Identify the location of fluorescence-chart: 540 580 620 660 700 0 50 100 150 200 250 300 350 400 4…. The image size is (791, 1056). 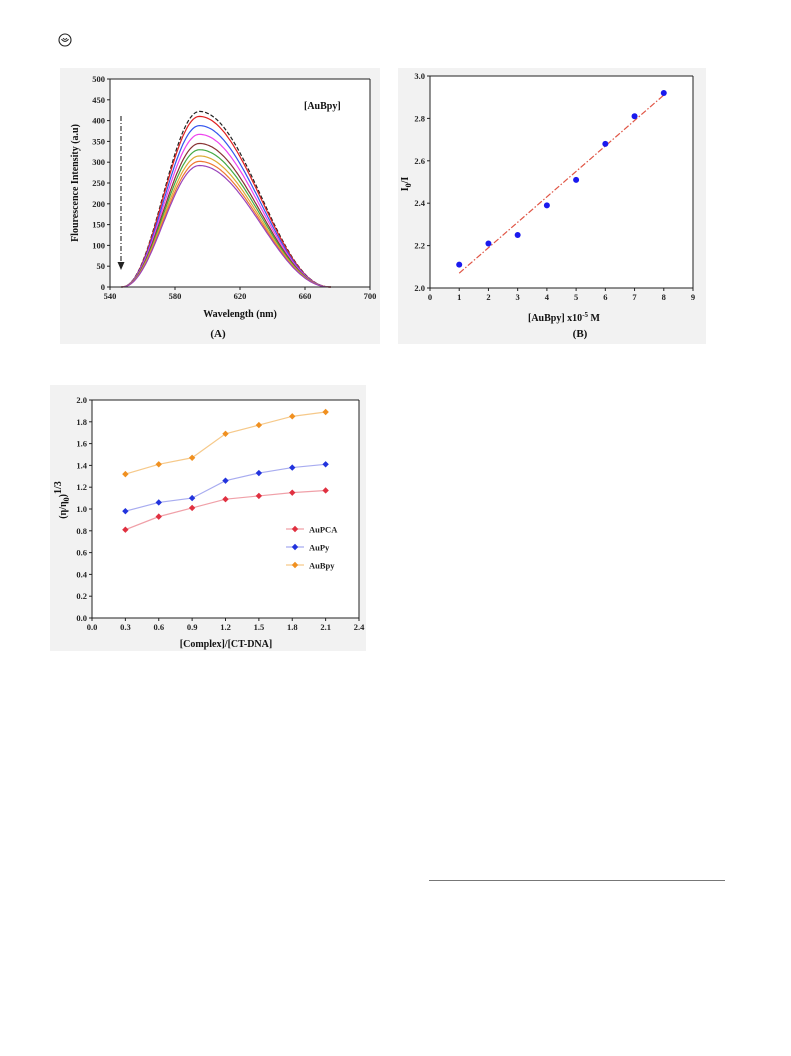
(220, 206).